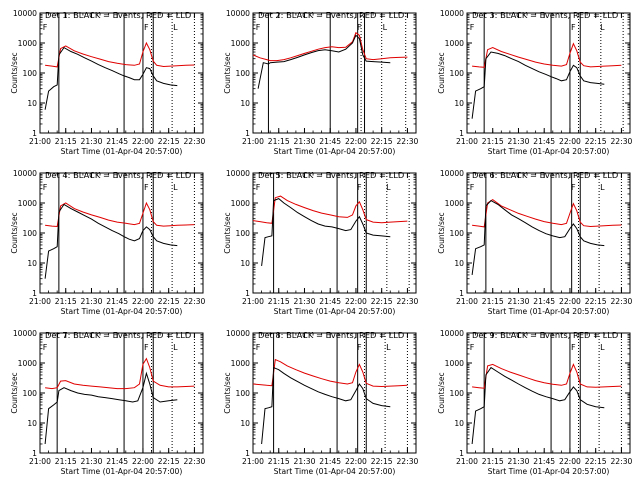 This screenshot has width=640, height=484. What do you see at coordinates (331, 335) in the screenshot?
I see `panel-title: Det 8: BLACK = Events, RED = LLD` at bounding box center [331, 335].